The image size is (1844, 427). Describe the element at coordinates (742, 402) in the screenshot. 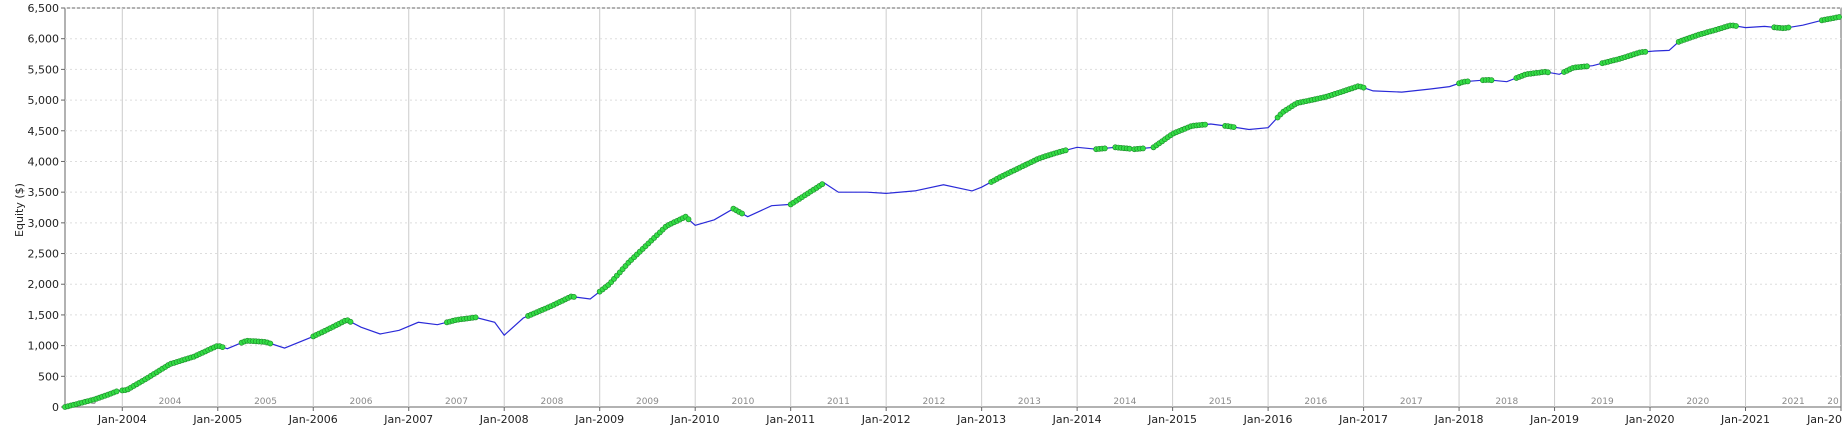

I see `year-label: 2010` at that location.